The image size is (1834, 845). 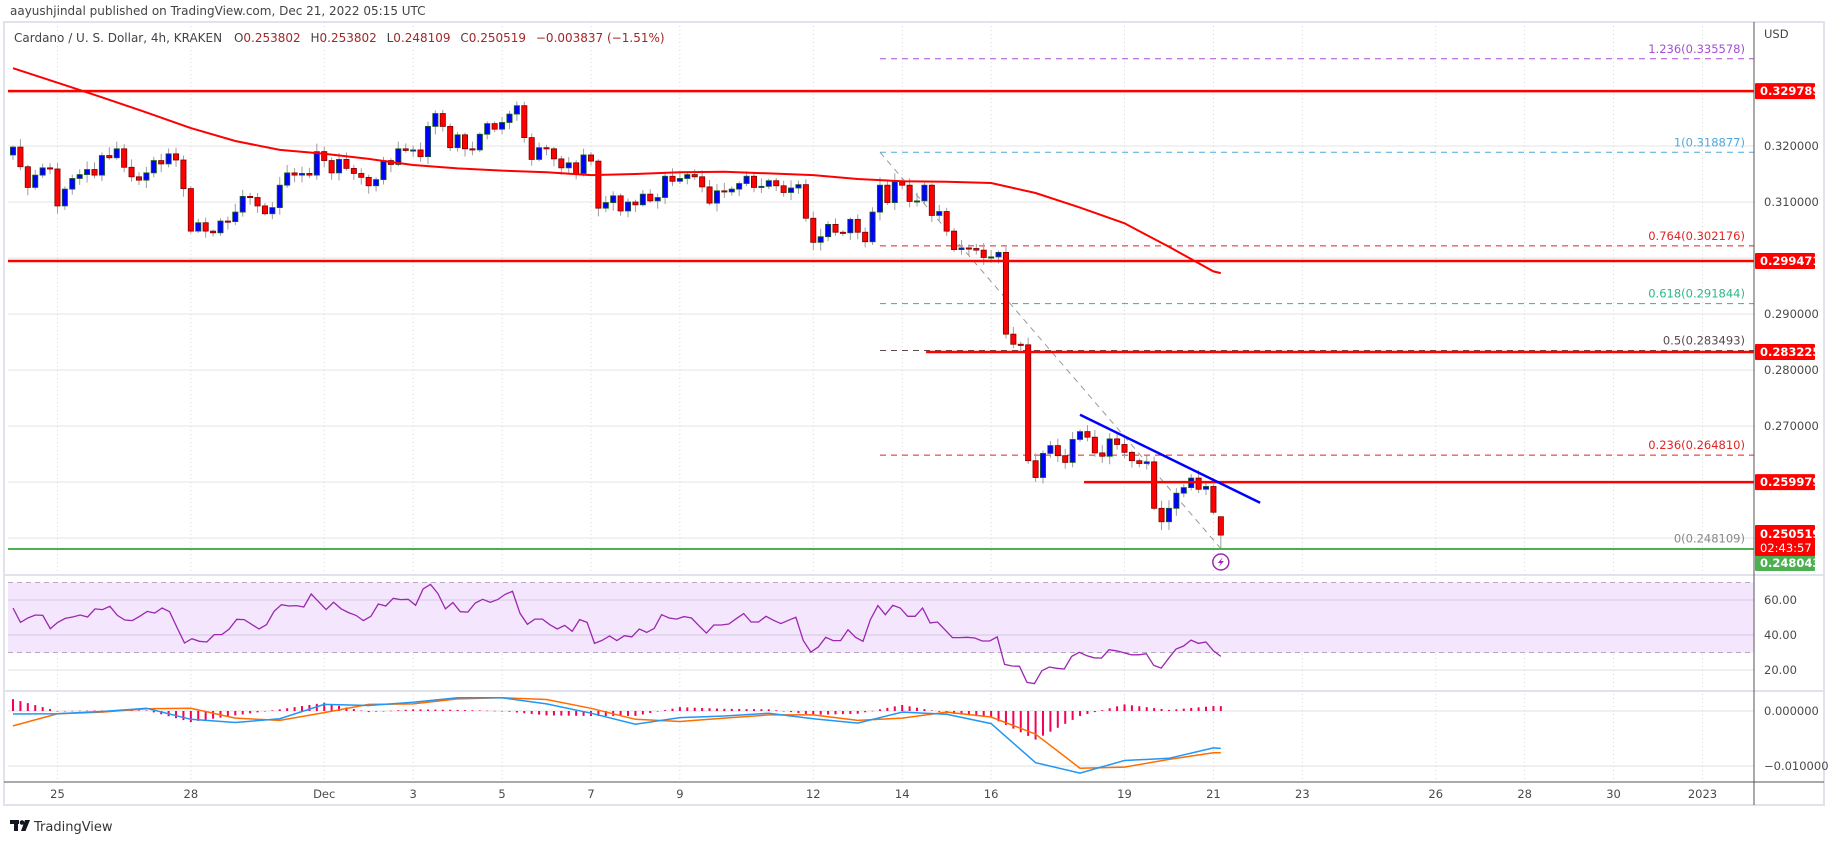 I want to click on support-price-label-box, so click(x=1785, y=563).